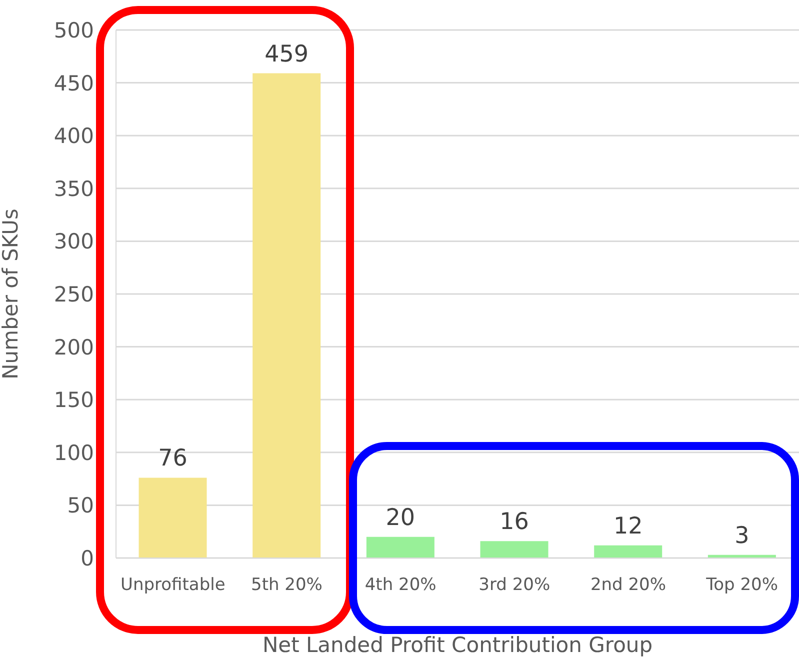 The height and width of the screenshot is (664, 799). What do you see at coordinates (74, 294) in the screenshot?
I see `y-tick-label: 250` at bounding box center [74, 294].